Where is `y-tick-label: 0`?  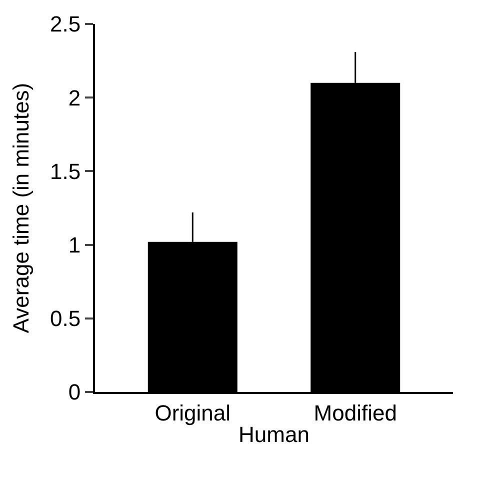
y-tick-label: 0 is located at coordinates (74, 392).